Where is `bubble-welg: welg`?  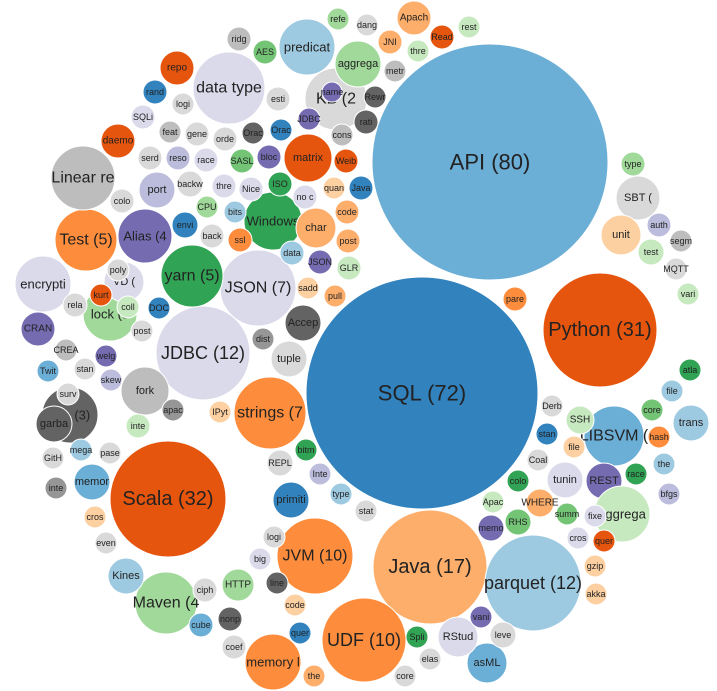 bubble-welg: welg is located at coordinates (106, 356).